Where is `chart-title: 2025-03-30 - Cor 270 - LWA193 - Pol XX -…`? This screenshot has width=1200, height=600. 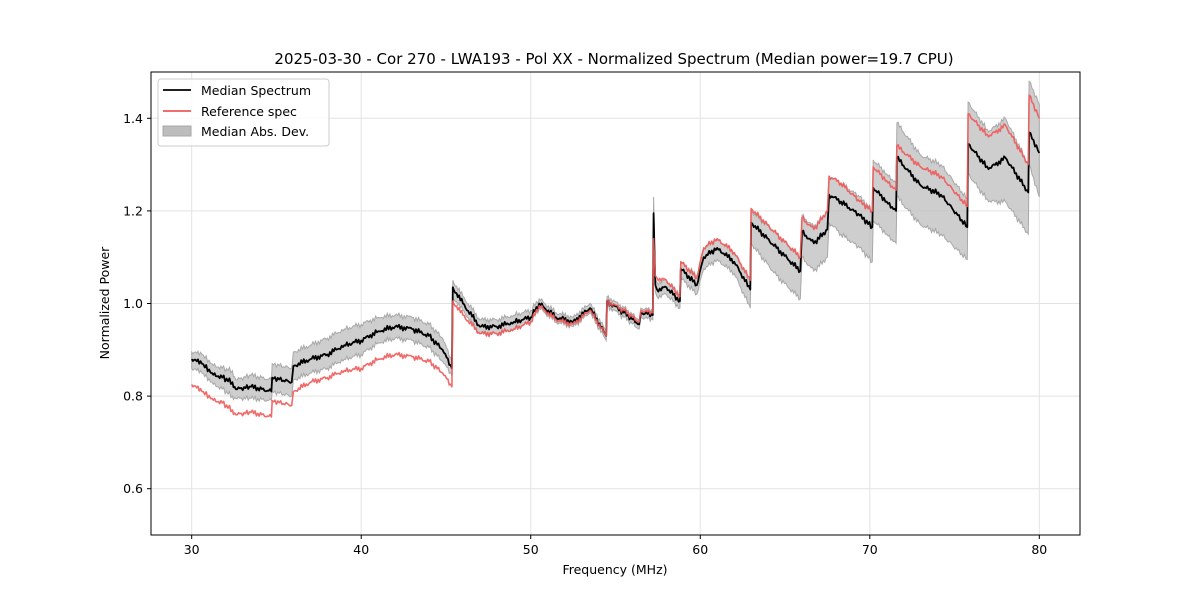 chart-title: 2025-03-30 - Cor 270 - LWA193 - Pol XX -… is located at coordinates (613, 59).